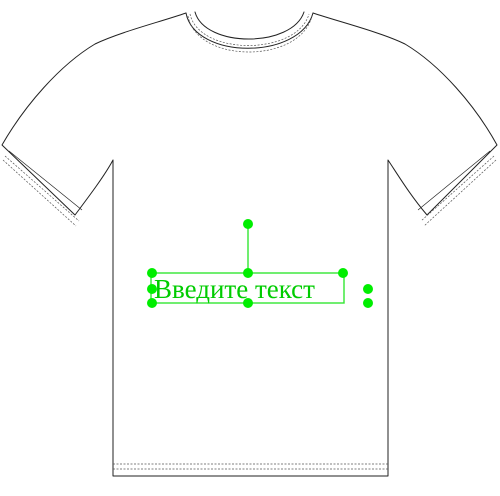  I want to click on resize-handle-top-left, so click(152, 273).